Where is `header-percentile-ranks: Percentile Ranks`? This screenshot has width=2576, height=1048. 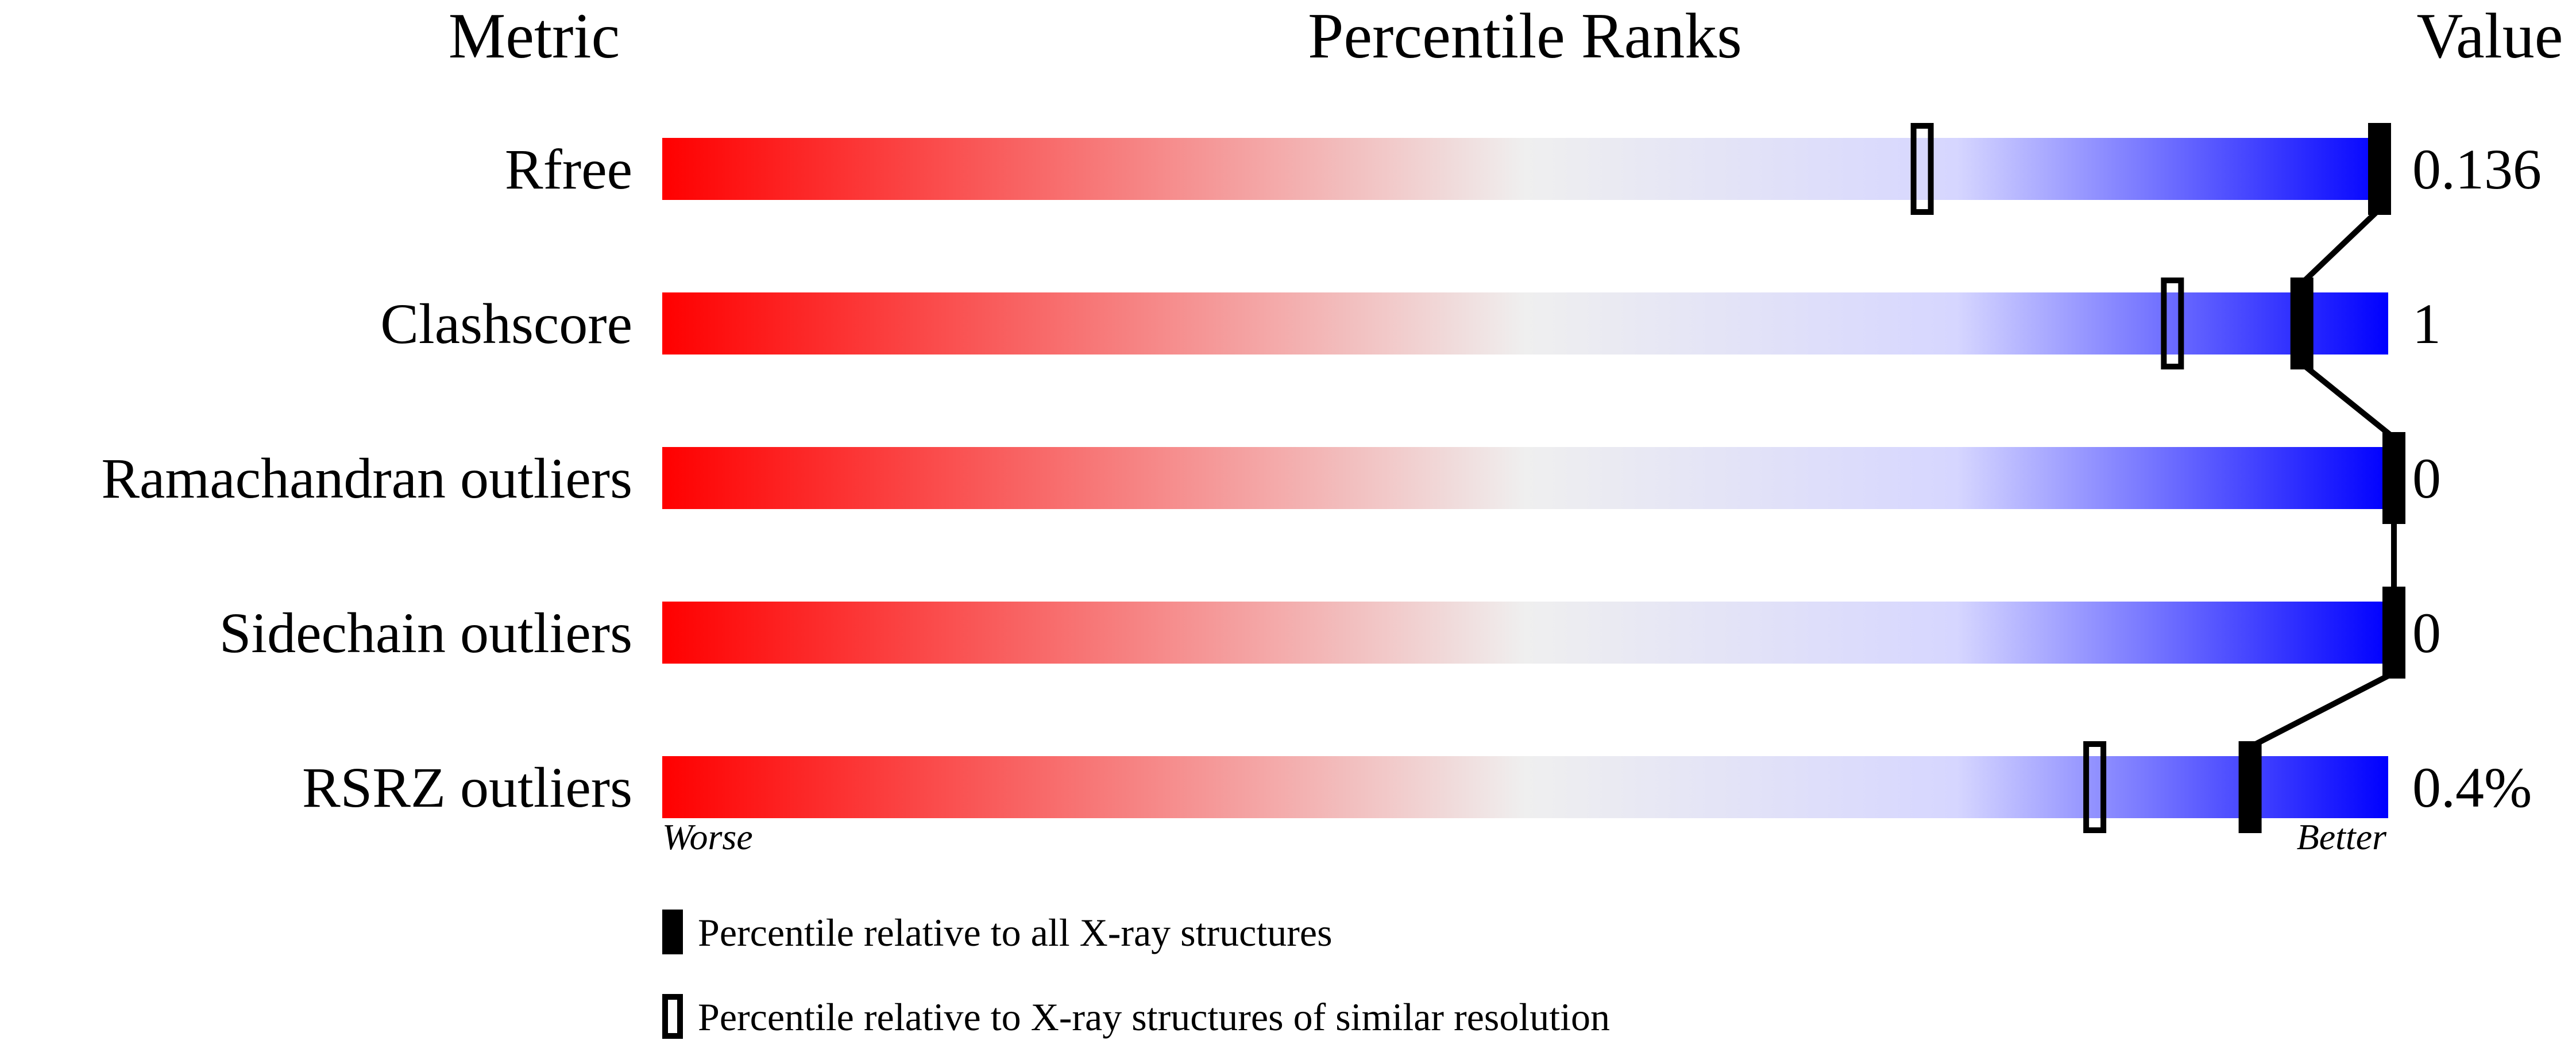
header-percentile-ranks: Percentile Ranks is located at coordinates (1525, 36).